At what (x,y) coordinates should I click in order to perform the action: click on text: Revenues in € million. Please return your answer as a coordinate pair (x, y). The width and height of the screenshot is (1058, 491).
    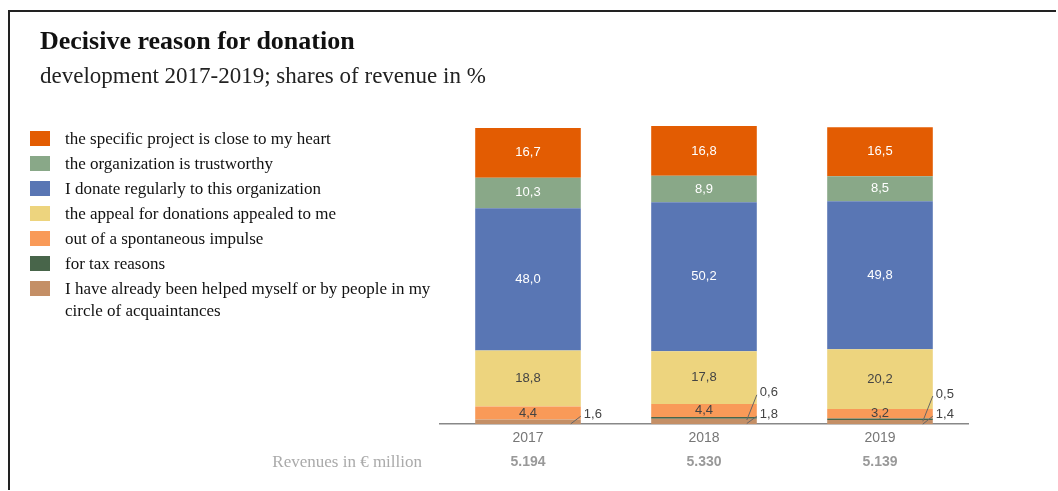
    Looking at the image, I should click on (347, 461).